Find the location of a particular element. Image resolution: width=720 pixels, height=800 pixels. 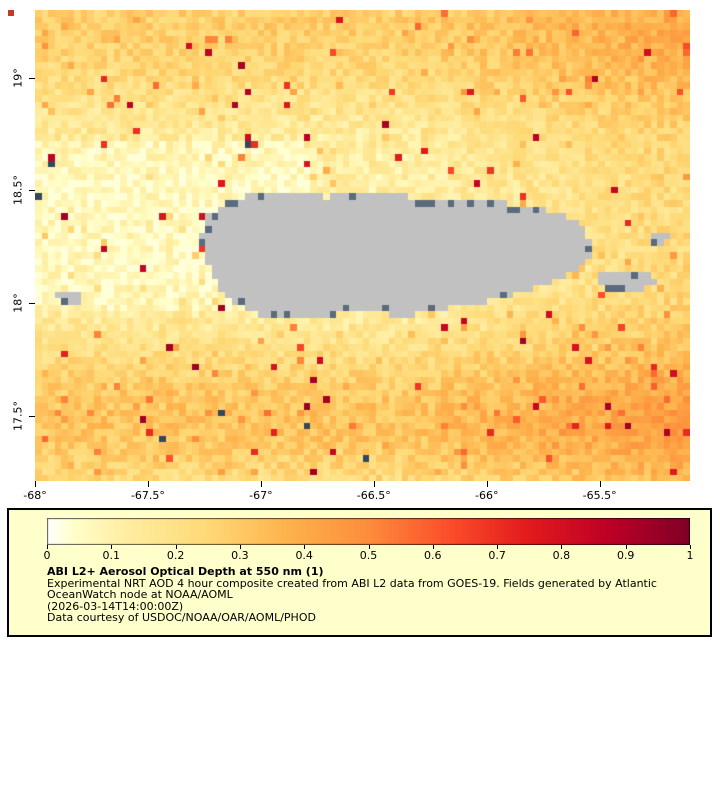

legend-timestamp: (2026-03-14T14:00:00Z) is located at coordinates (115, 606).